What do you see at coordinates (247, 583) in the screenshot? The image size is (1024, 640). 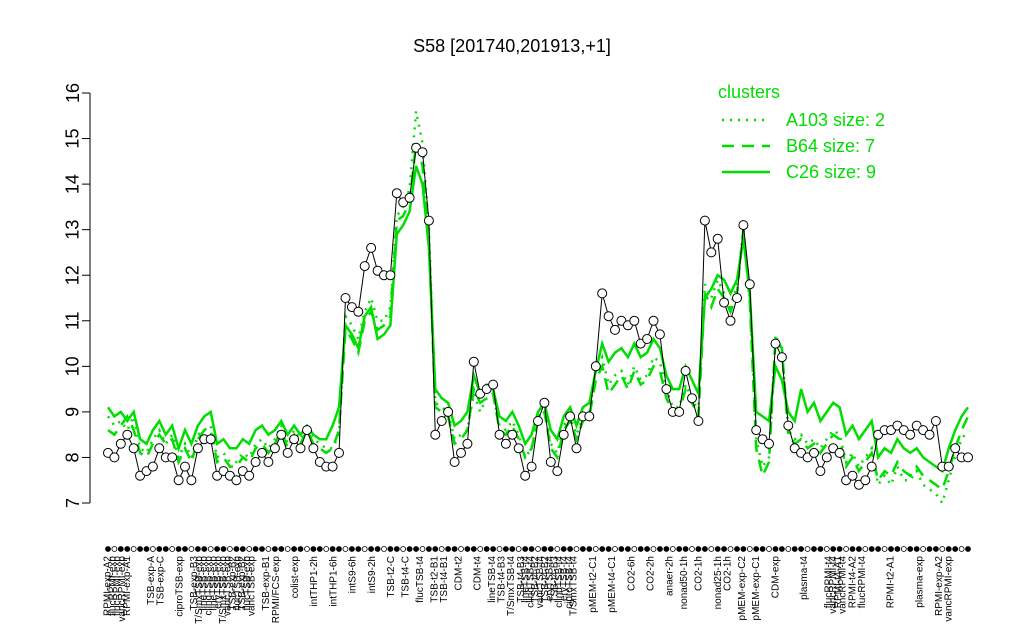 I see `x-tick-label: flucTSB-exp` at bounding box center [247, 583].